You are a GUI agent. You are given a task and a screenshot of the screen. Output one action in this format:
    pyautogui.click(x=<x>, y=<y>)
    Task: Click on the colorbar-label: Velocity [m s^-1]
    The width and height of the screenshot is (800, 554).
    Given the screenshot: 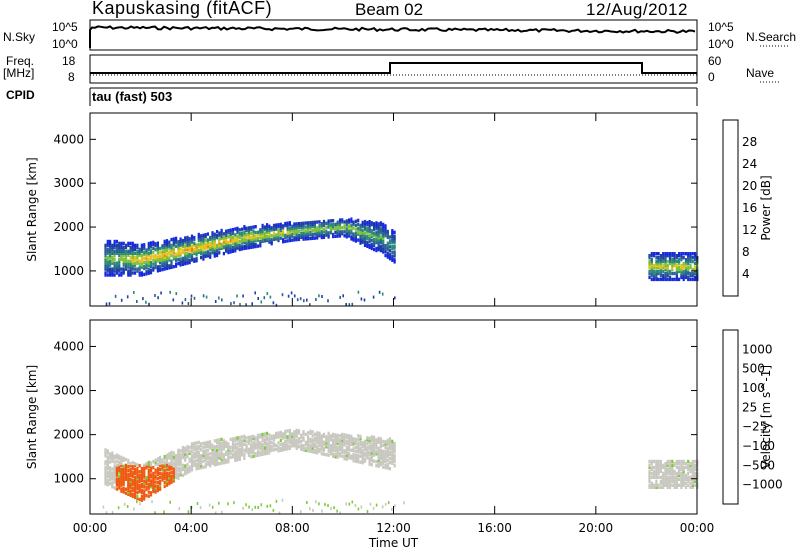 What is the action you would take?
    pyautogui.click(x=766, y=417)
    